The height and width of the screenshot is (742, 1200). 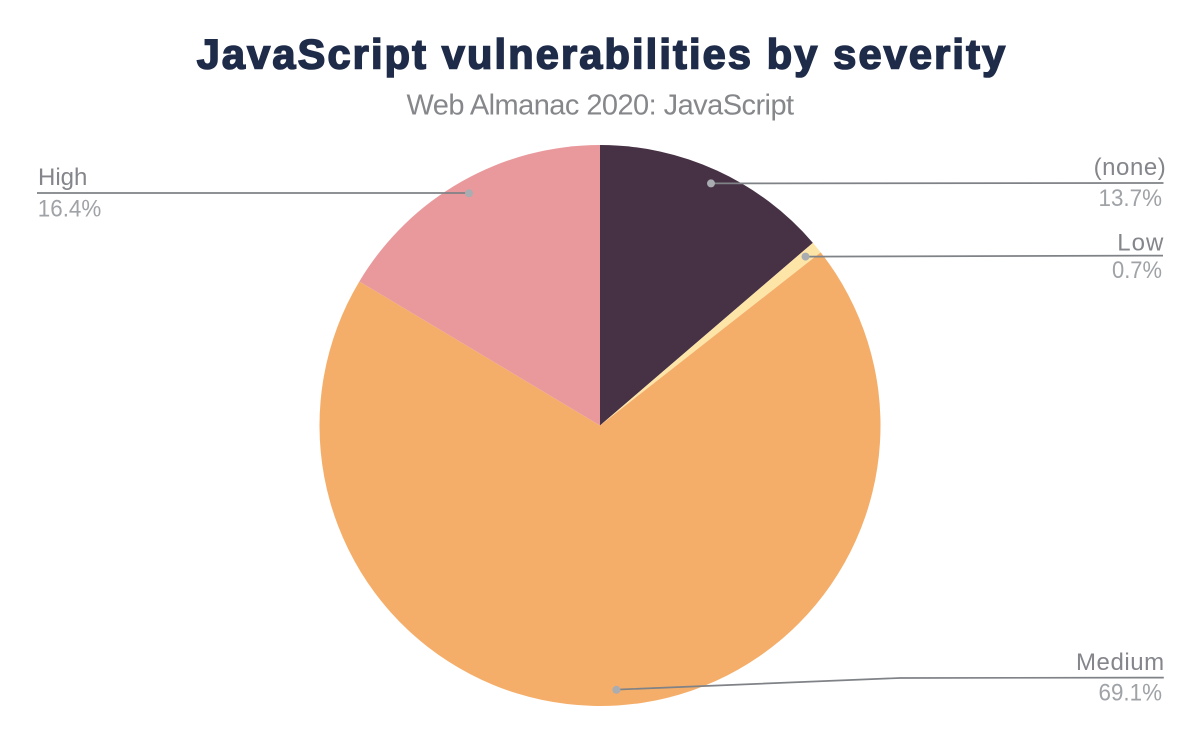 What do you see at coordinates (70, 208) in the screenshot?
I see `svg-text: 16.4%` at bounding box center [70, 208].